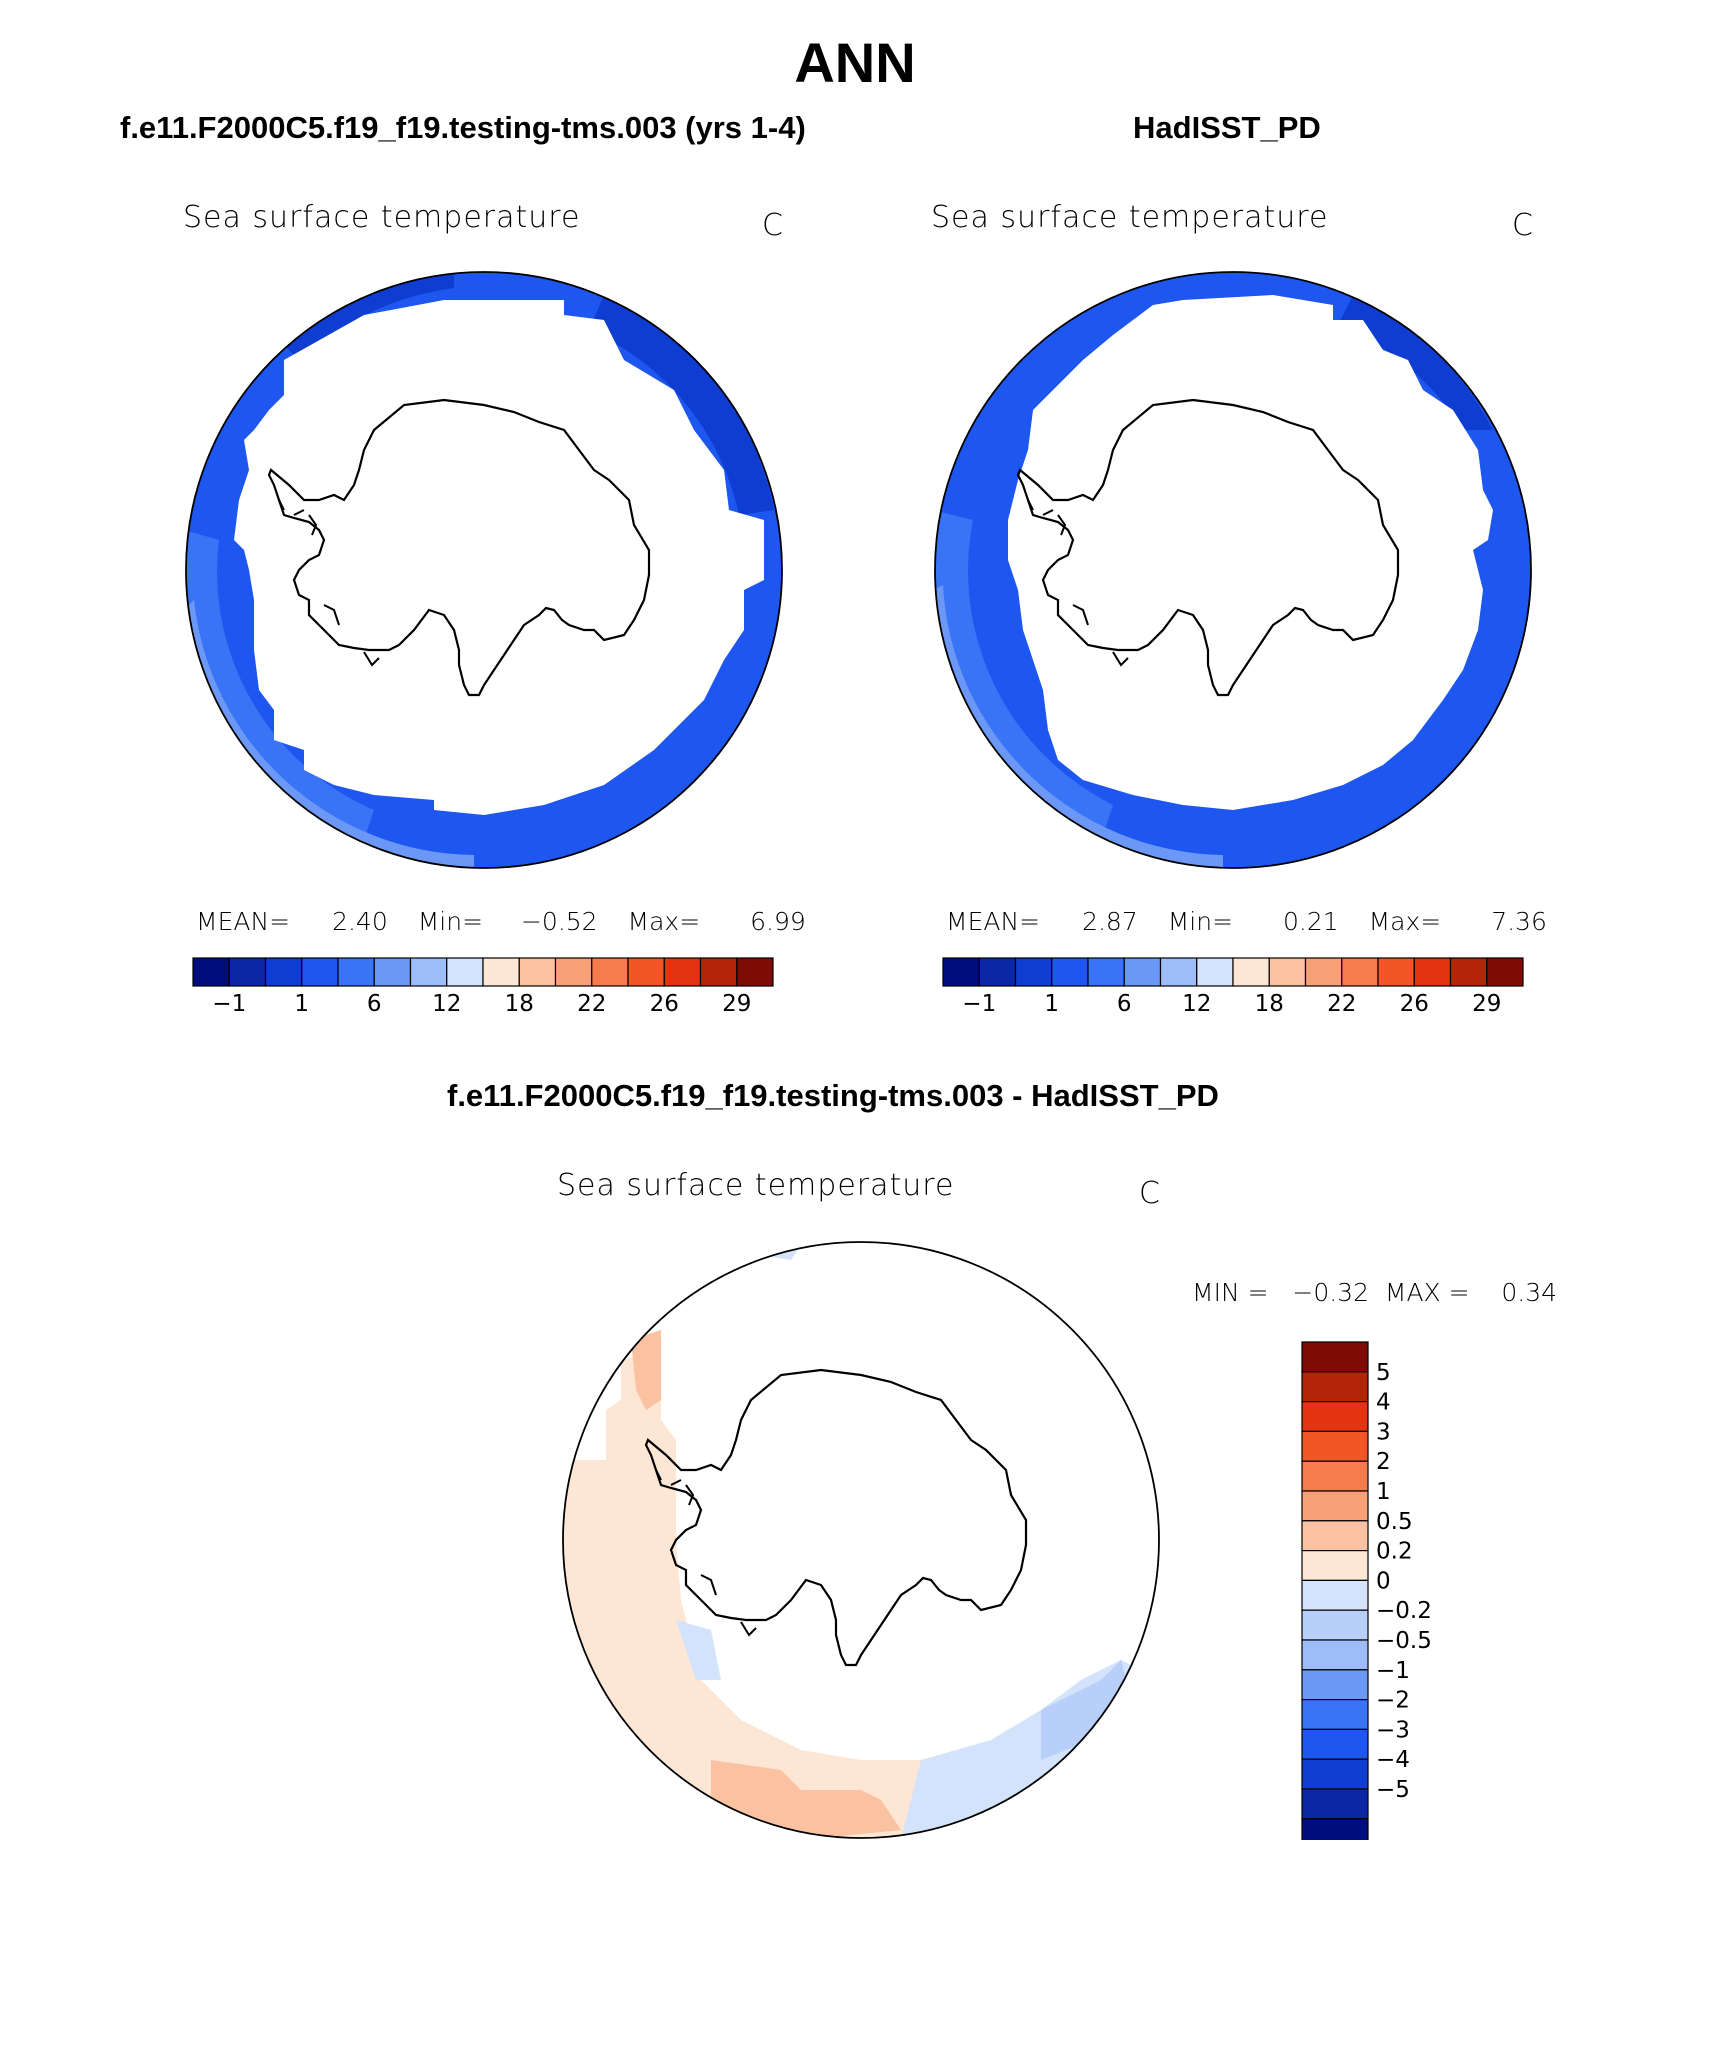 This screenshot has height=2061, width=1710. Describe the element at coordinates (773, 225) in the screenshot. I see `left-units-label: C` at that location.